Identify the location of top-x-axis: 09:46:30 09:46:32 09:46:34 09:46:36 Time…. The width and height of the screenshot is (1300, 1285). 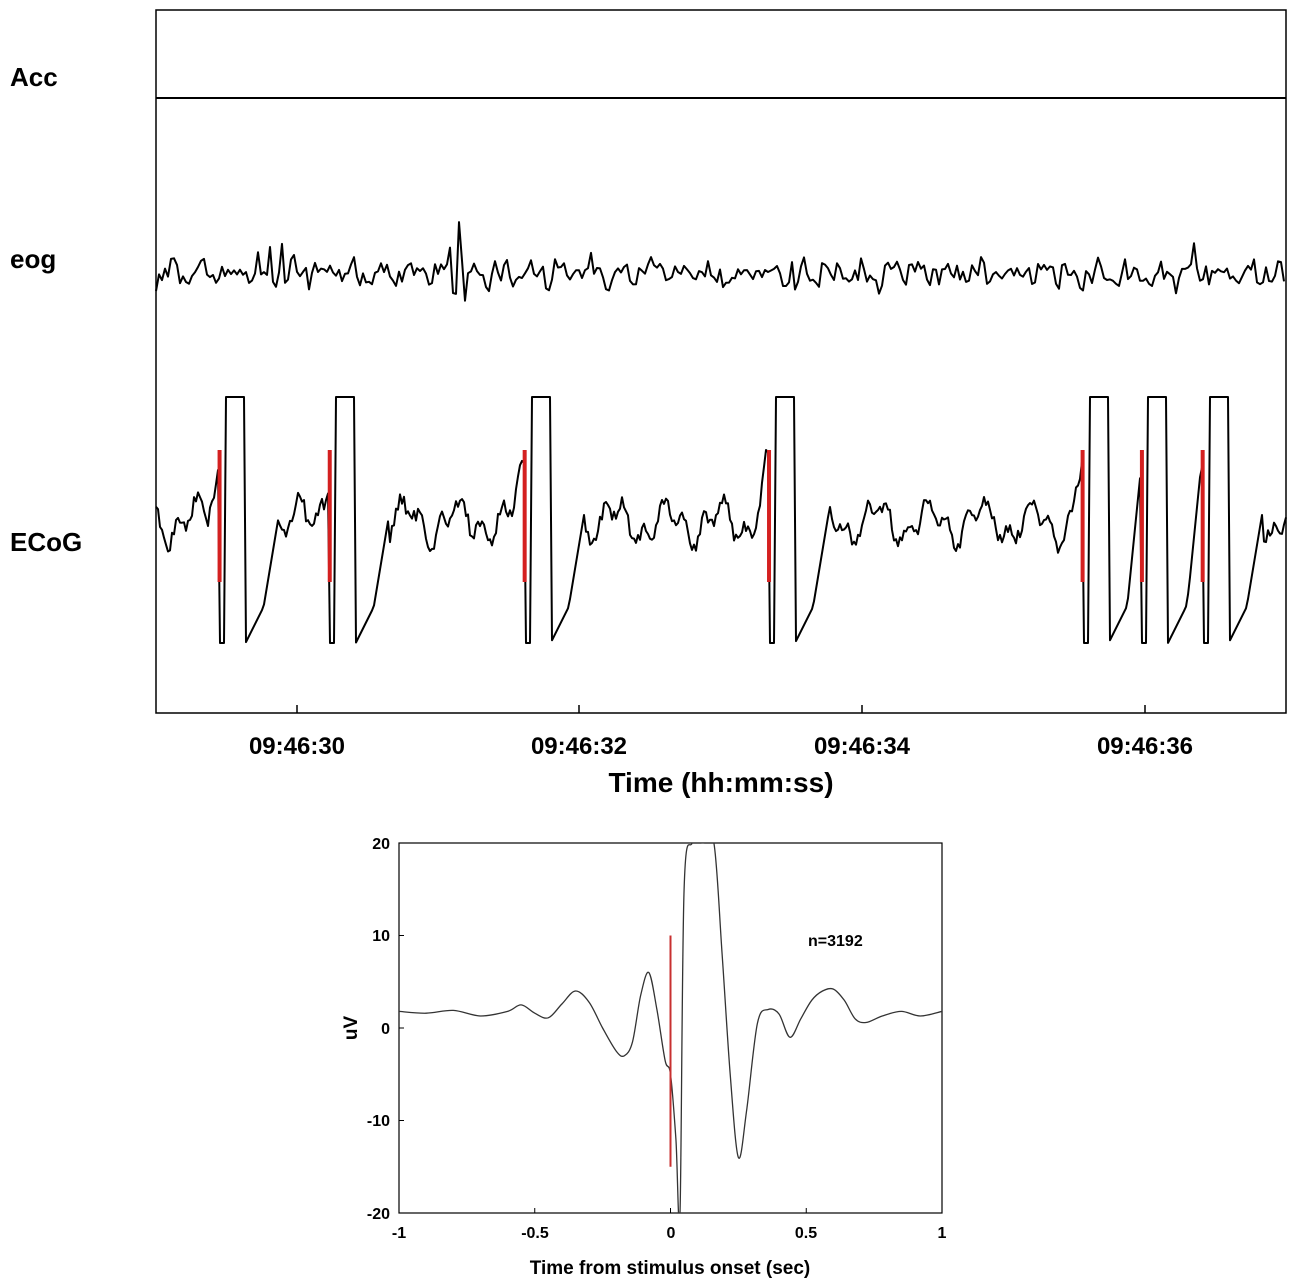
(721, 751).